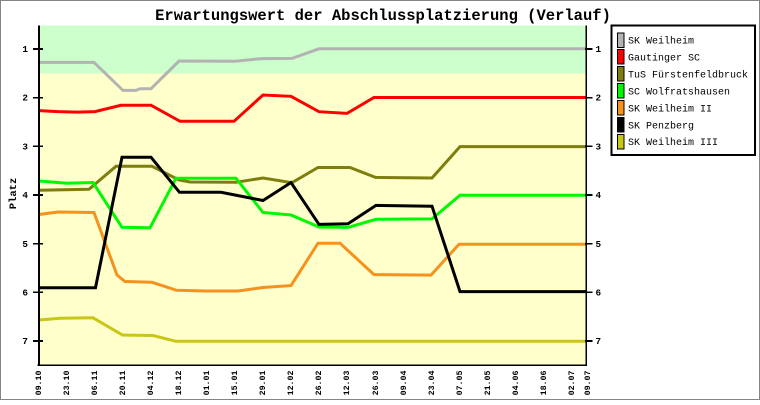 The height and width of the screenshot is (405, 760). What do you see at coordinates (347, 382) in the screenshot?
I see `svg-text: 12.03` at bounding box center [347, 382].